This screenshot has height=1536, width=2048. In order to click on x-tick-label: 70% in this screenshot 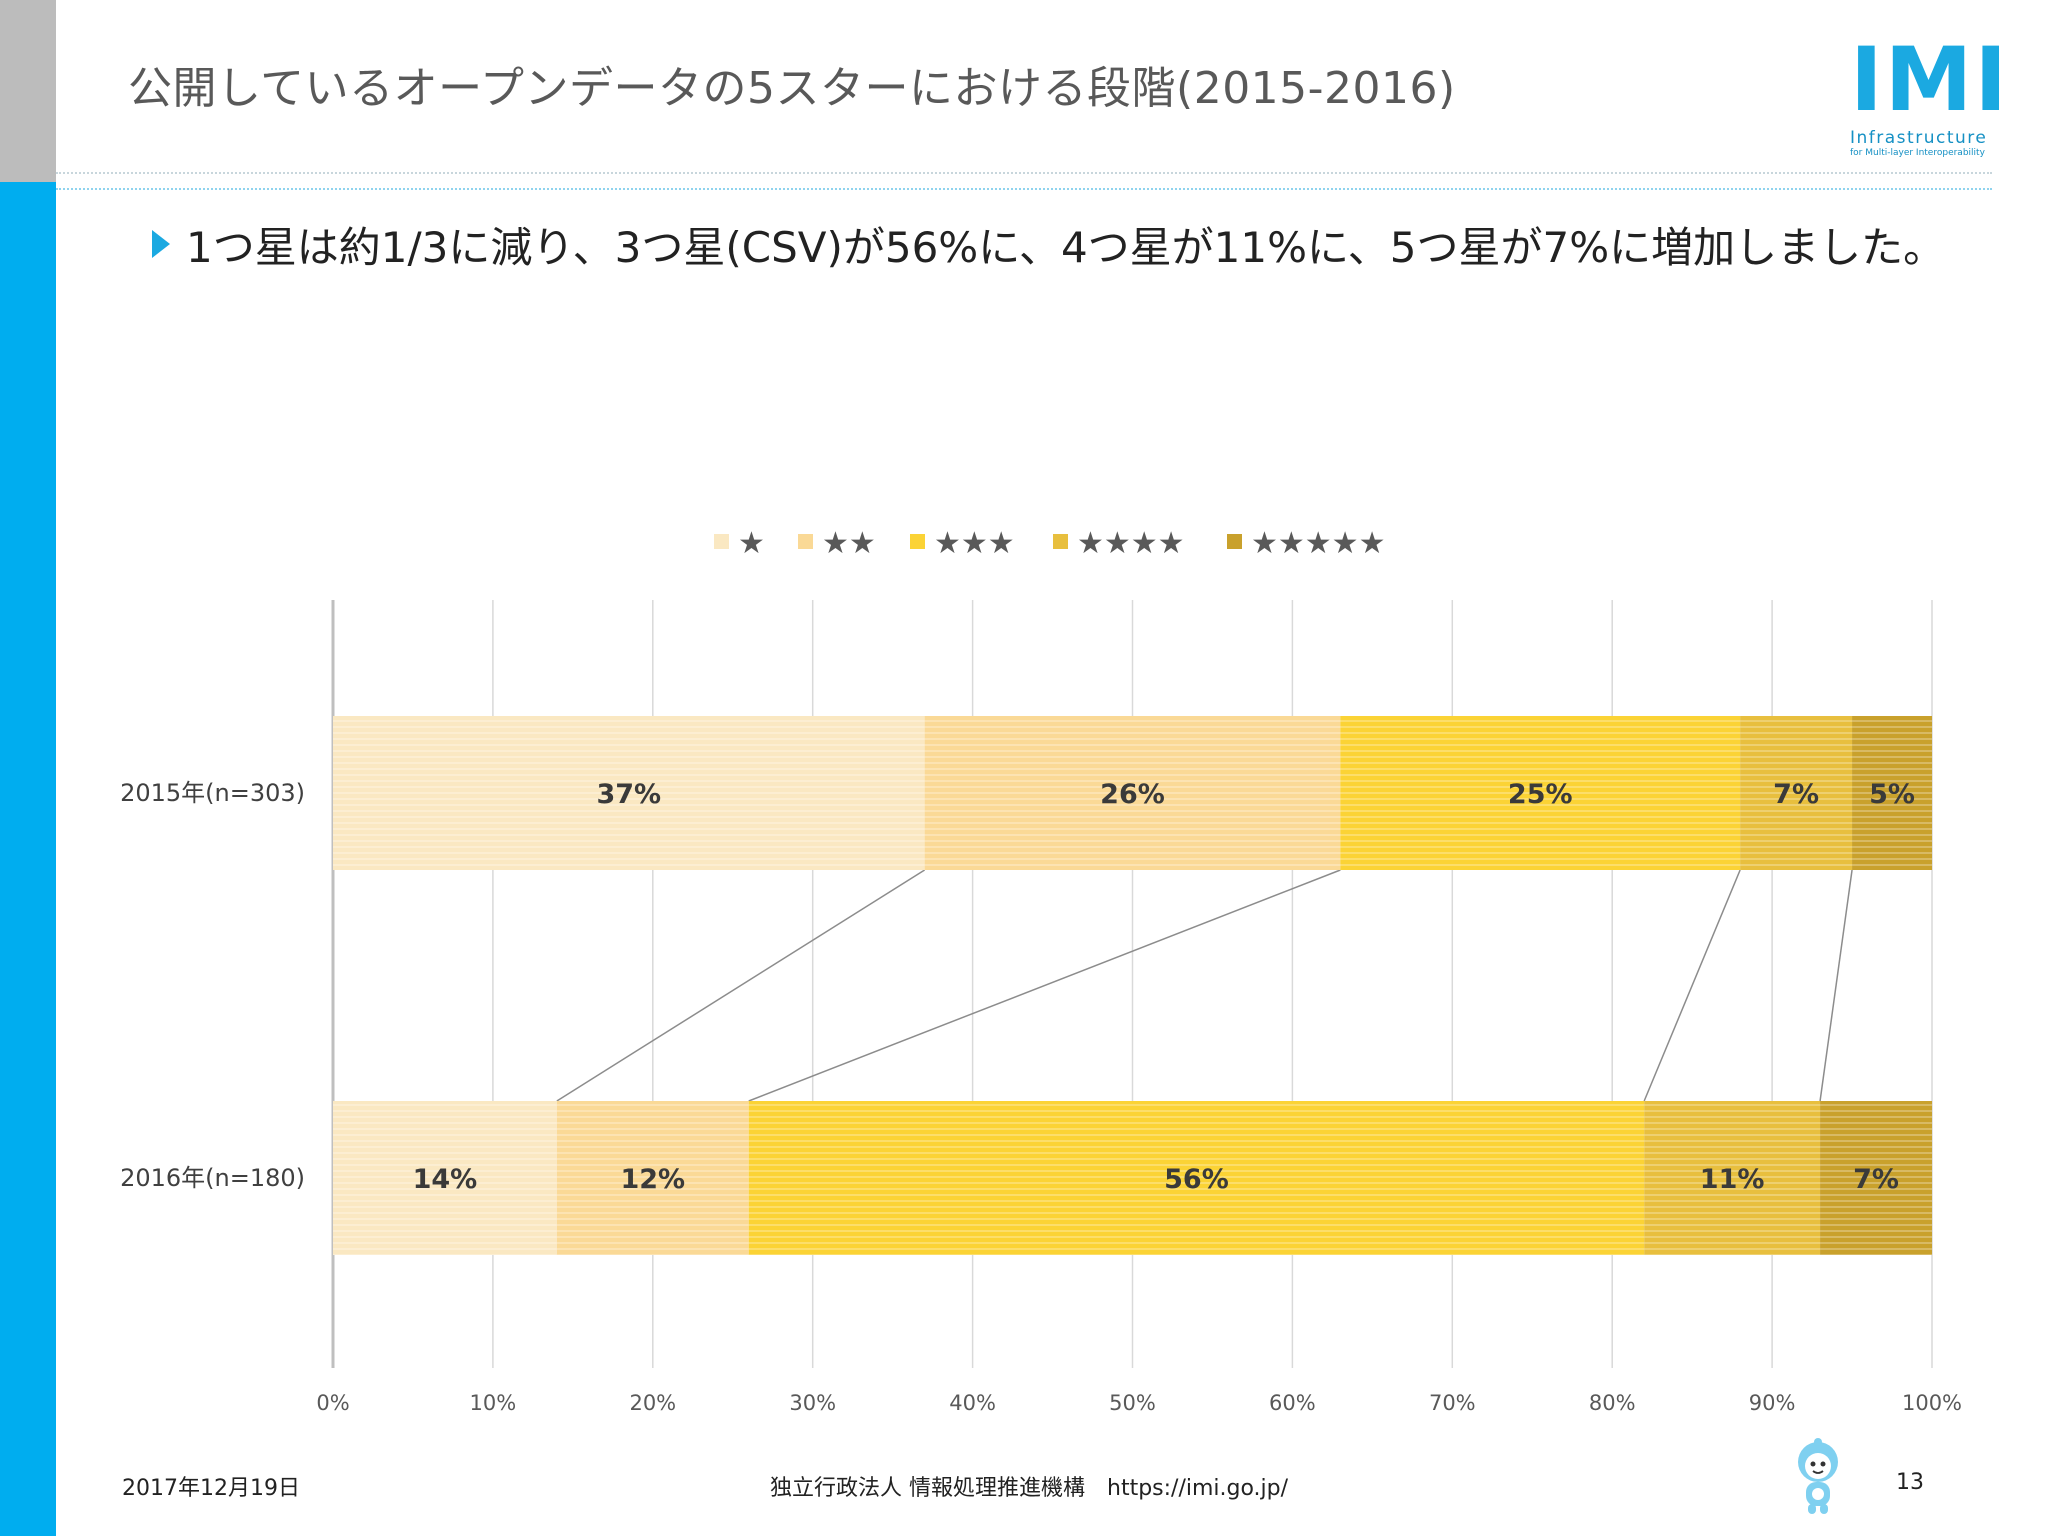, I will do `click(1452, 1403)`.